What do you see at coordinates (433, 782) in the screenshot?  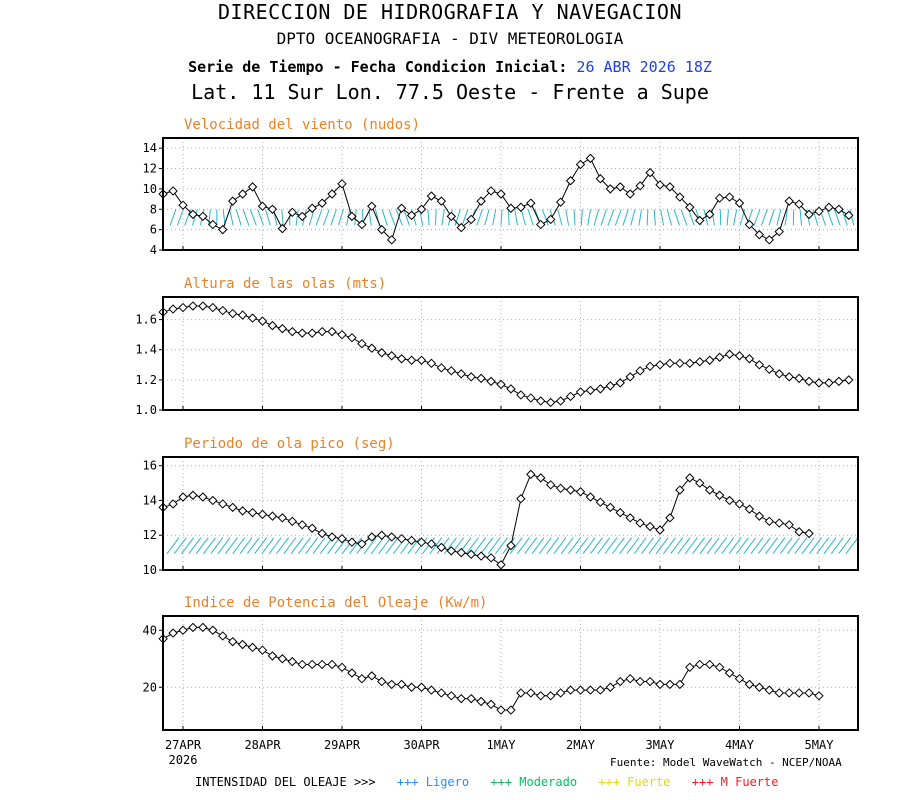 I see `legend-item-ligero: +++ Ligero` at bounding box center [433, 782].